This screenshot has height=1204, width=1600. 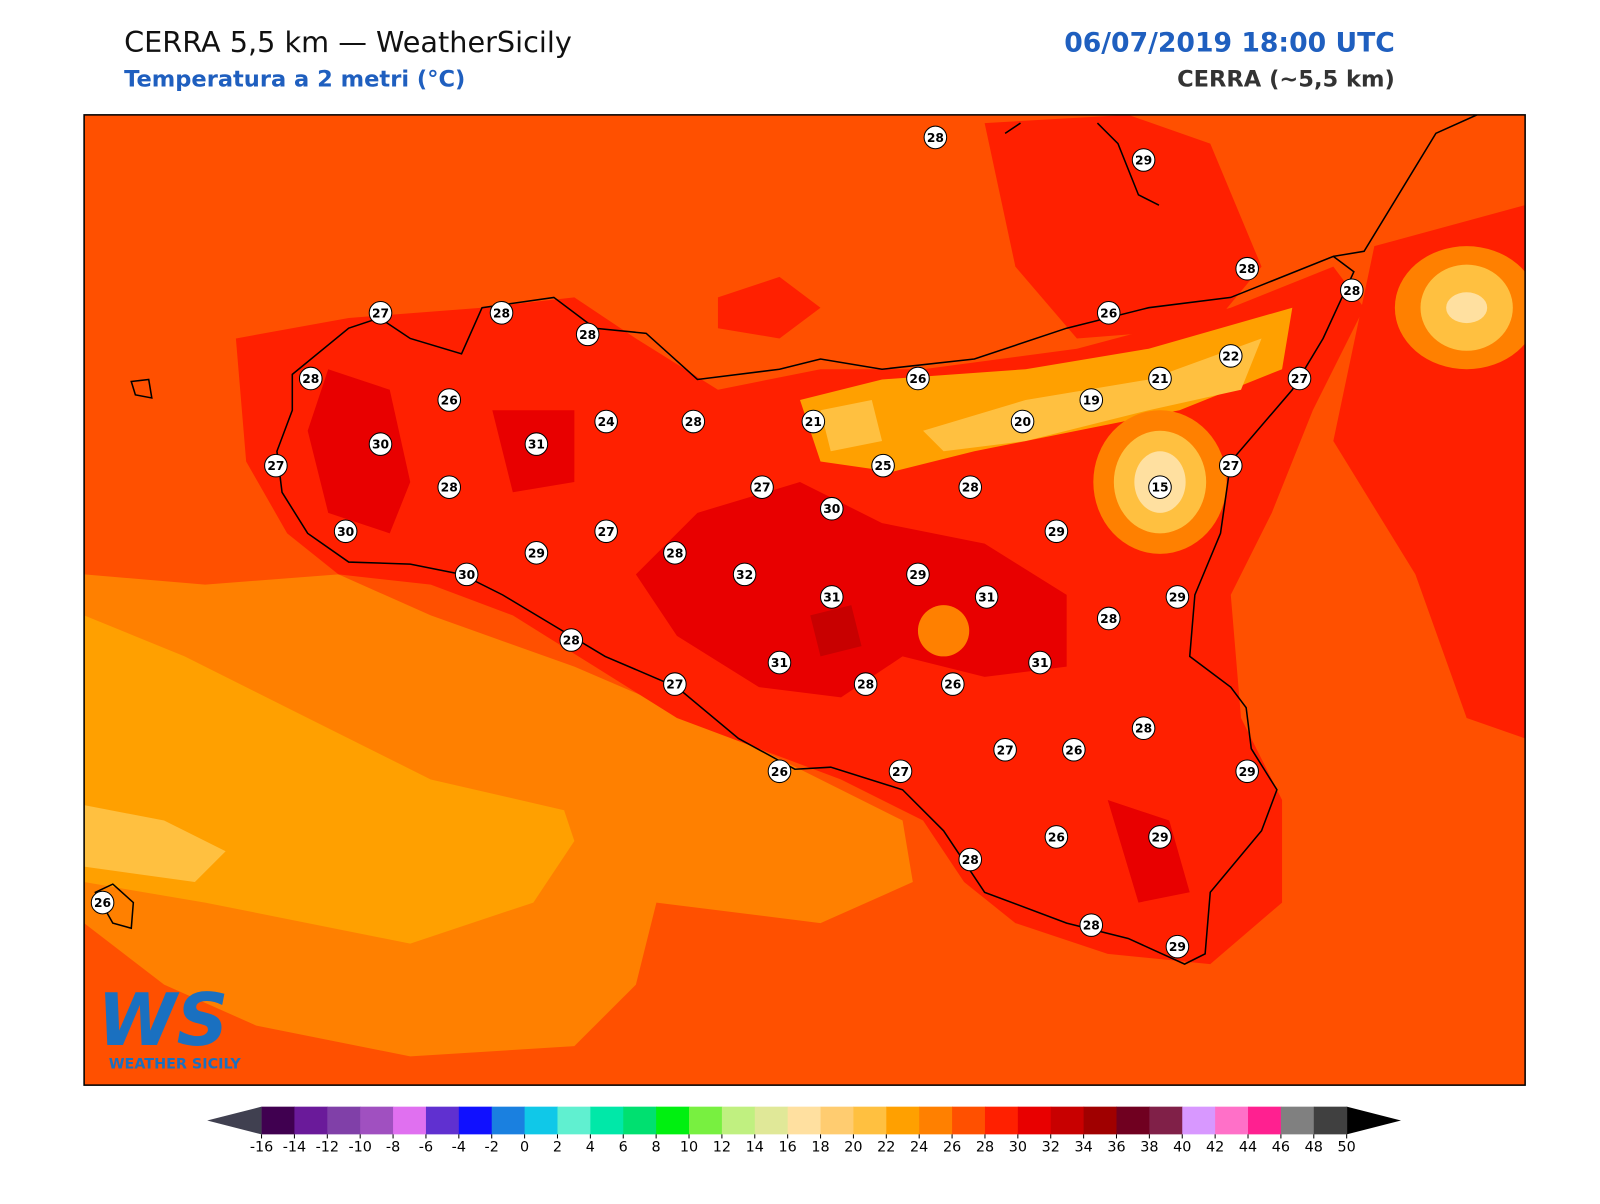 I want to click on colorbar-tick-label: 42, so click(x=1215, y=1148).